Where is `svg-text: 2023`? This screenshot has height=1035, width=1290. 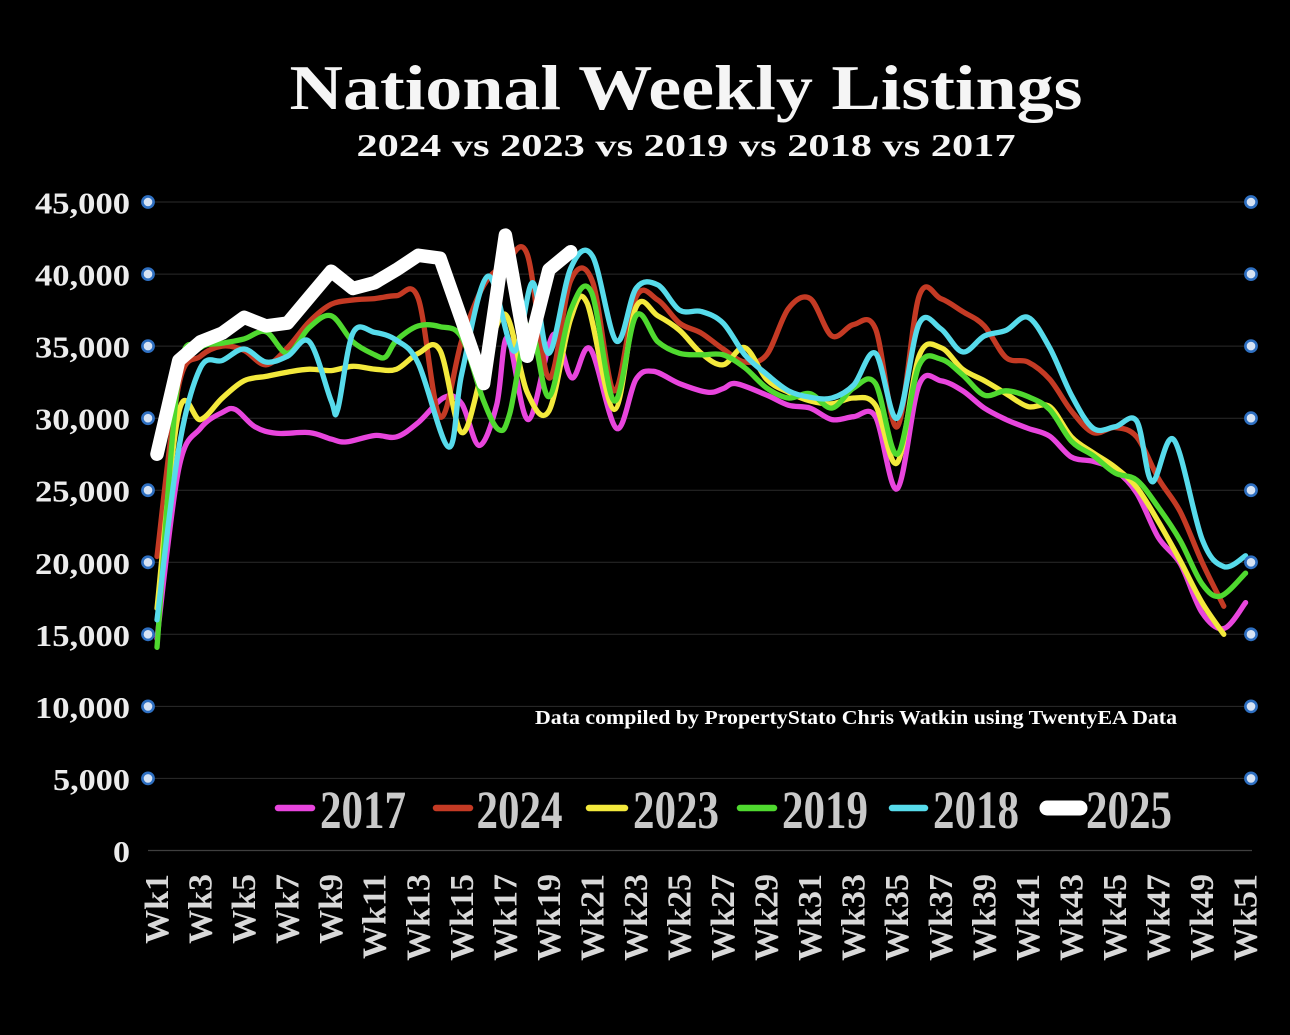
svg-text: 2023 is located at coordinates (676, 810).